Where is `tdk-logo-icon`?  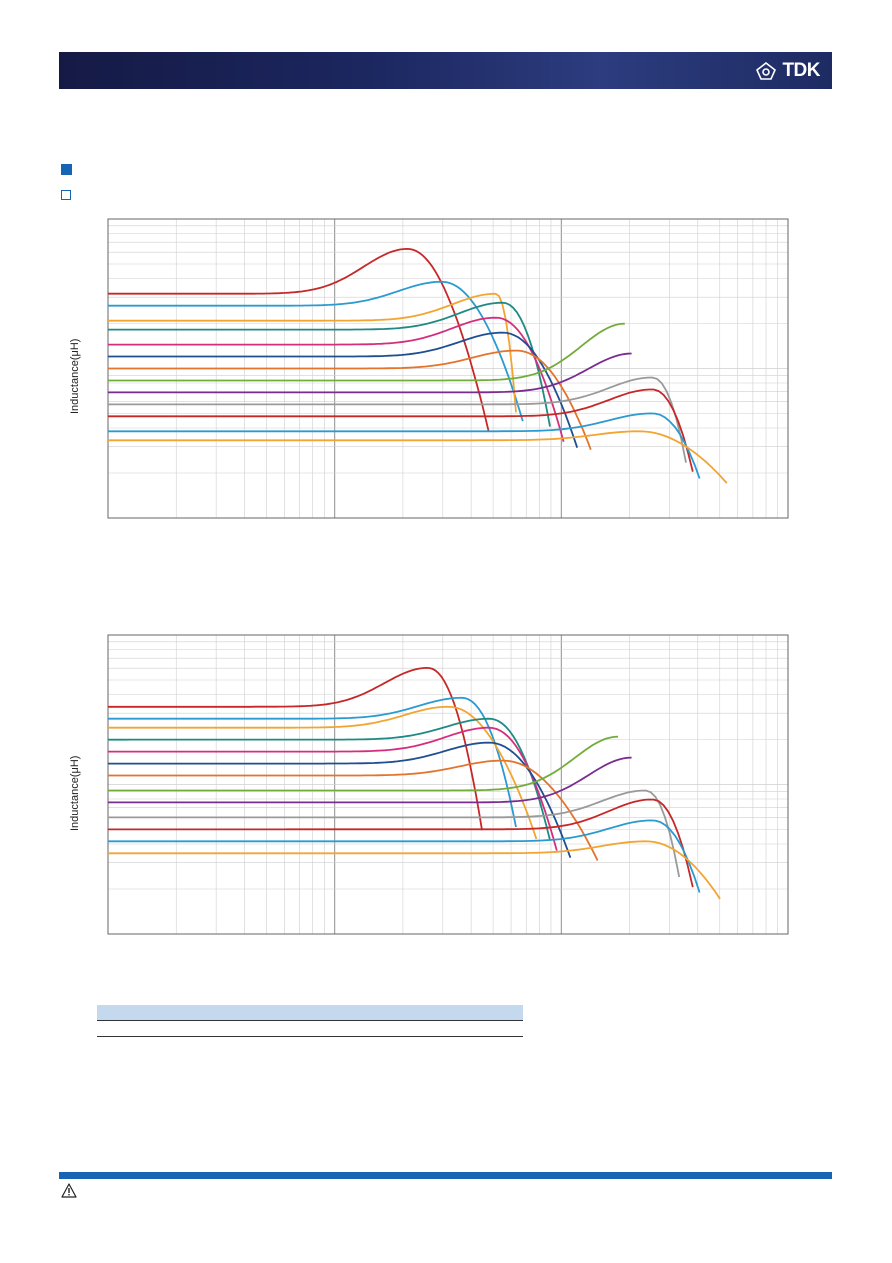 tdk-logo-icon is located at coordinates (766, 71).